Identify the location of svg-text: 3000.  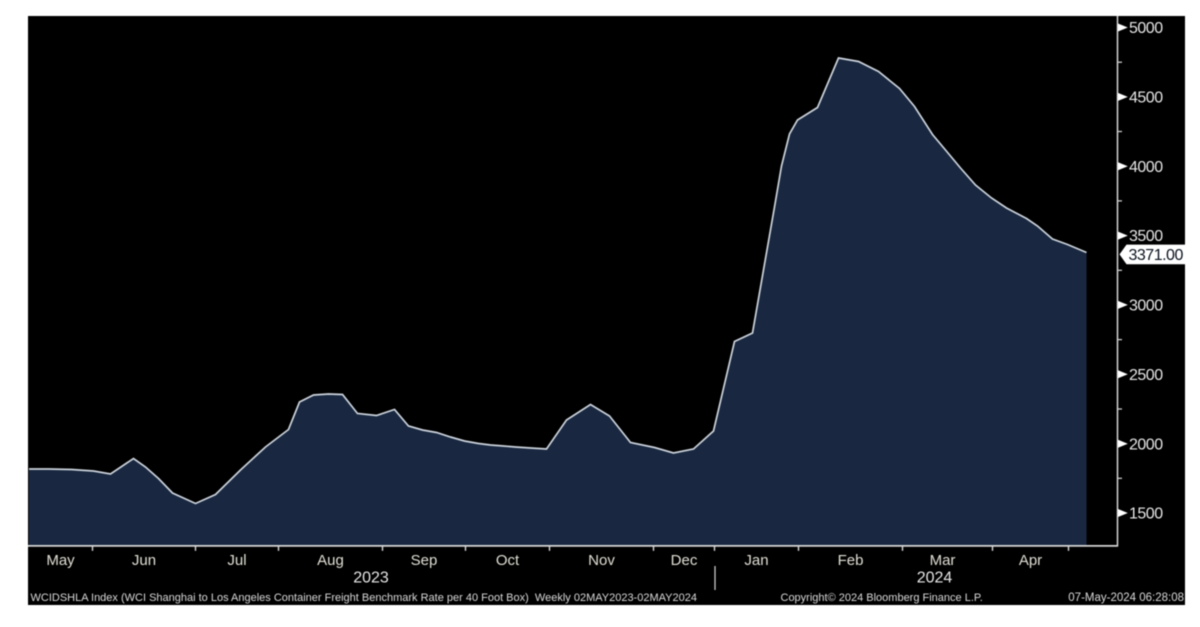
(1146, 306).